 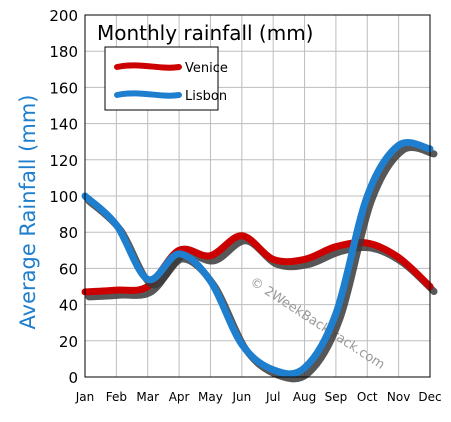 I want to click on x-tick-label: Sep, so click(x=336, y=397).